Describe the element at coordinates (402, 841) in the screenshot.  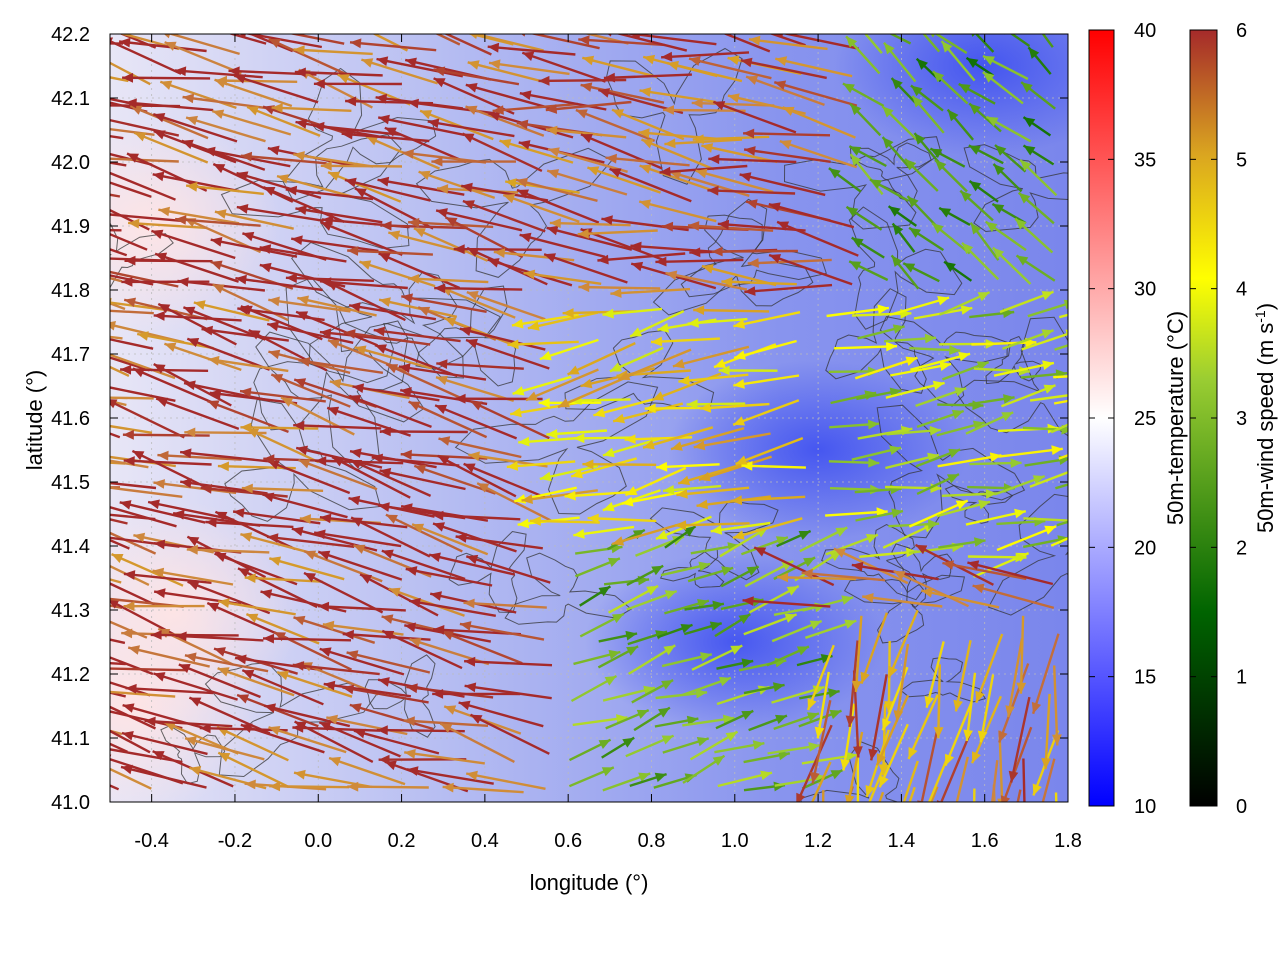
I see `x-tick-label: 0.2` at that location.